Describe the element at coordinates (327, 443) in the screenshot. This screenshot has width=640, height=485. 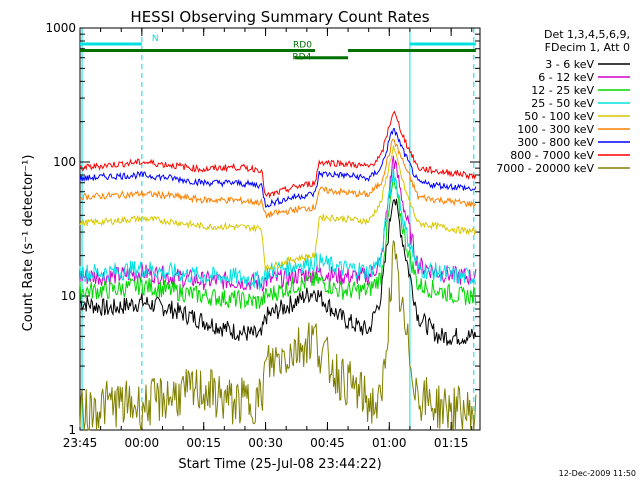
I see `x-tick-label: 00:45` at that location.